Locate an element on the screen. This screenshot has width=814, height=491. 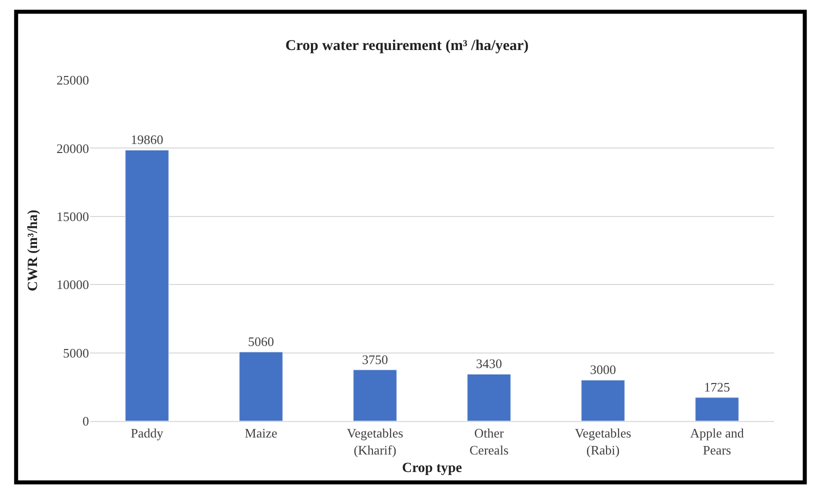
y-tick-label: 15000 is located at coordinates (72, 216).